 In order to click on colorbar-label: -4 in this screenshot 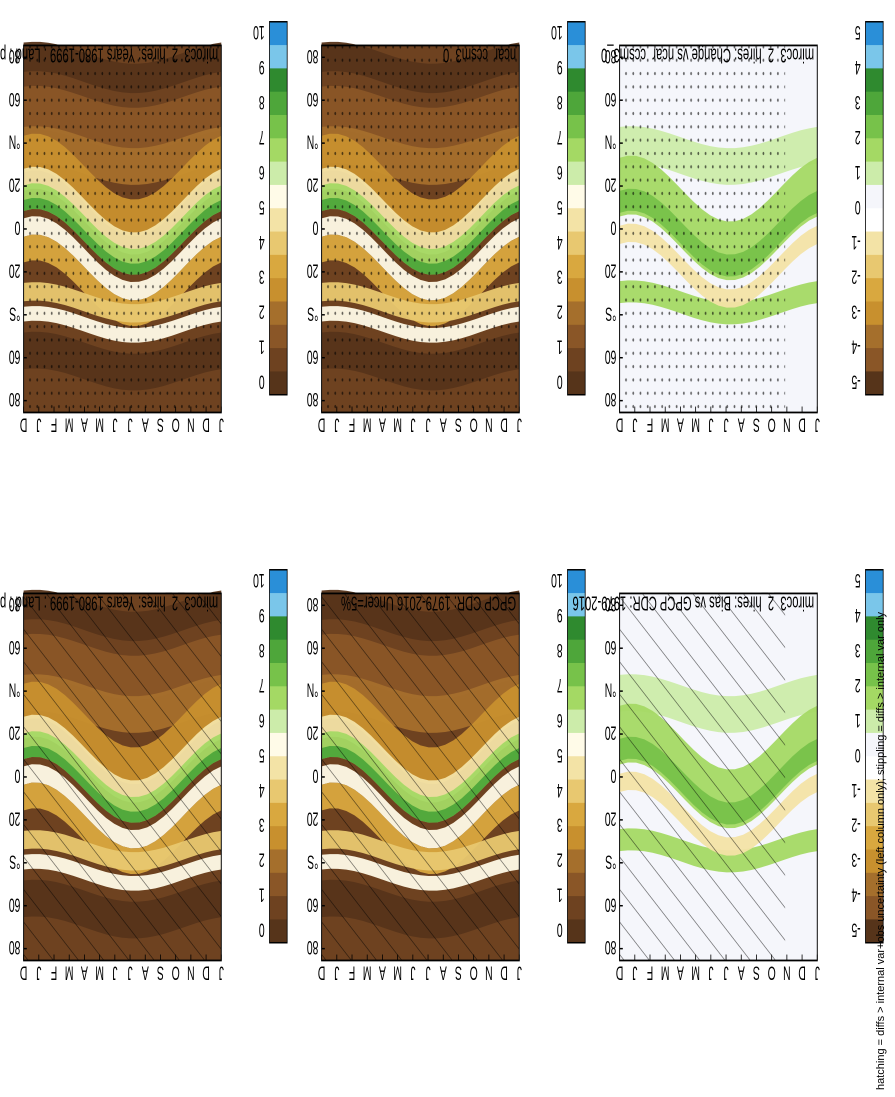, I will do `click(856, 346)`.